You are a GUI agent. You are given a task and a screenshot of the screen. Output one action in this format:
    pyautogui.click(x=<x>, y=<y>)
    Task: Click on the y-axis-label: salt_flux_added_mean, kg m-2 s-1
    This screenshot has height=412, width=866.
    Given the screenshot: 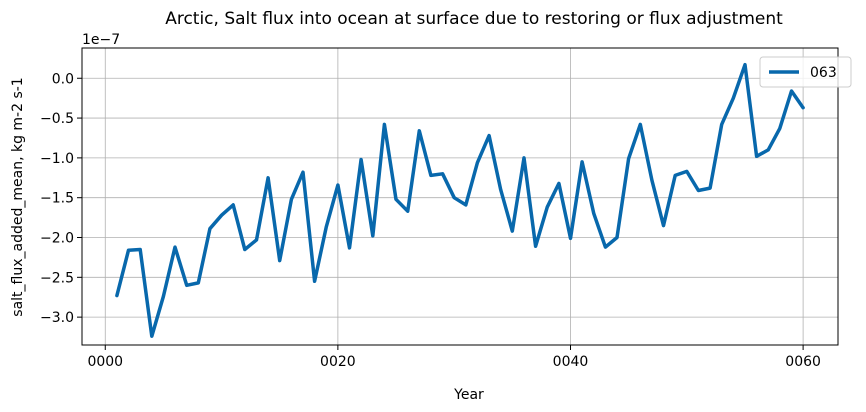 What is the action you would take?
    pyautogui.click(x=18, y=196)
    